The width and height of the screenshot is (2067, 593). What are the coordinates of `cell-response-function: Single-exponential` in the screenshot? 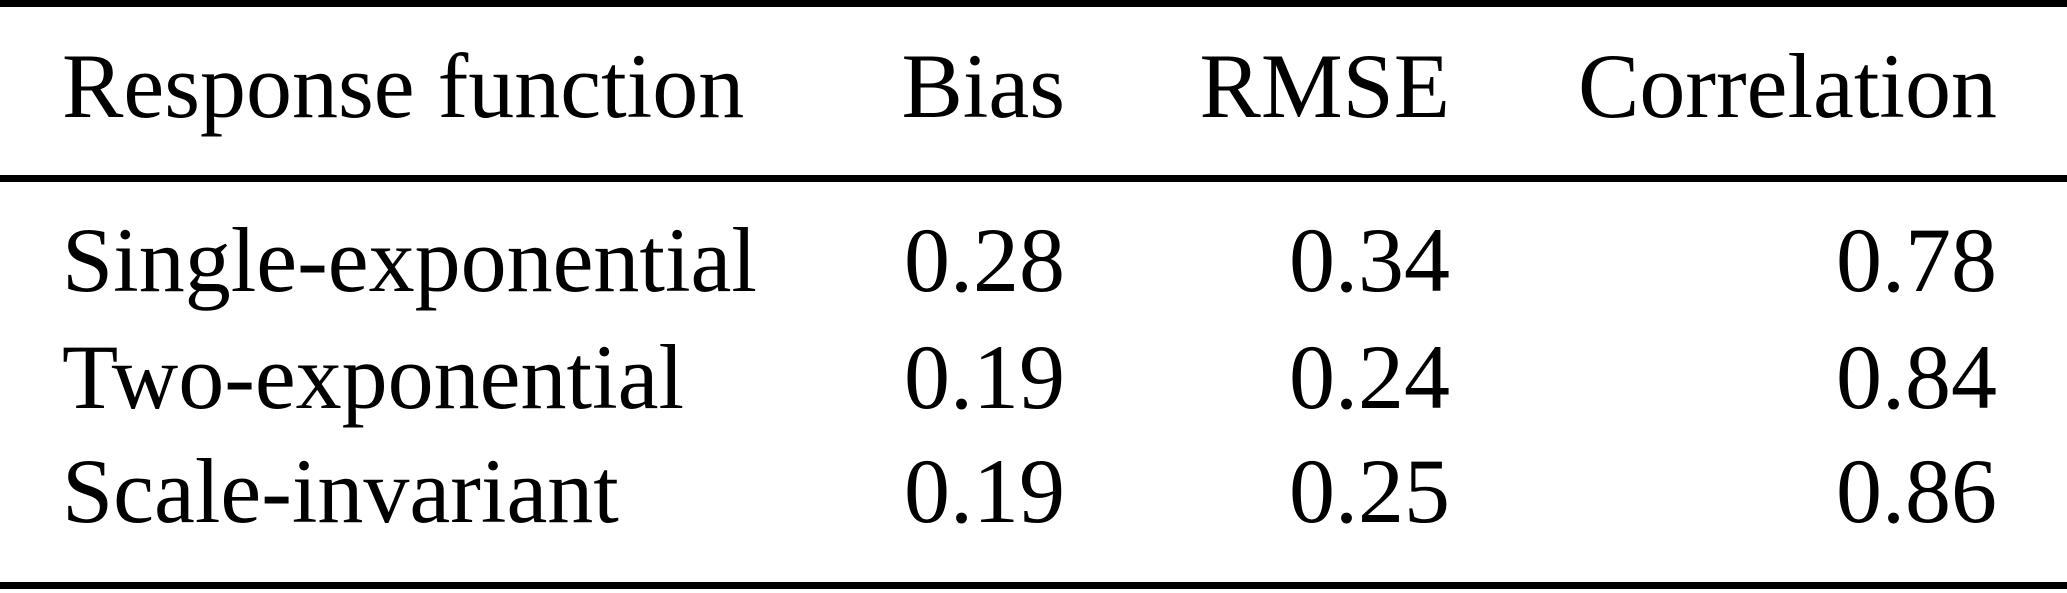 It's located at (409, 260).